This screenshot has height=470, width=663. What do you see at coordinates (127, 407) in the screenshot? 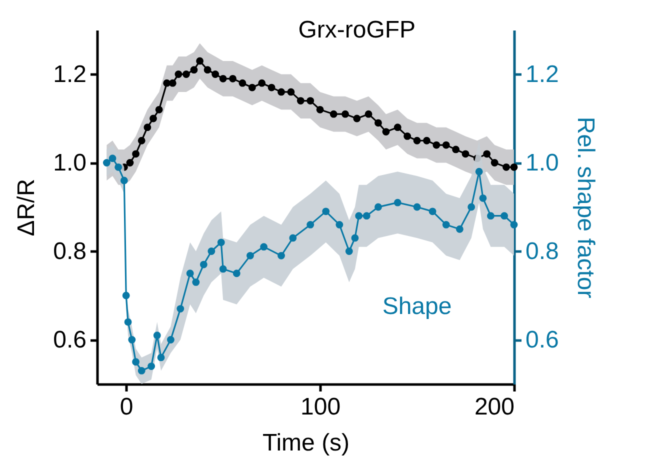
I see `x-tick-label: 0` at bounding box center [127, 407].